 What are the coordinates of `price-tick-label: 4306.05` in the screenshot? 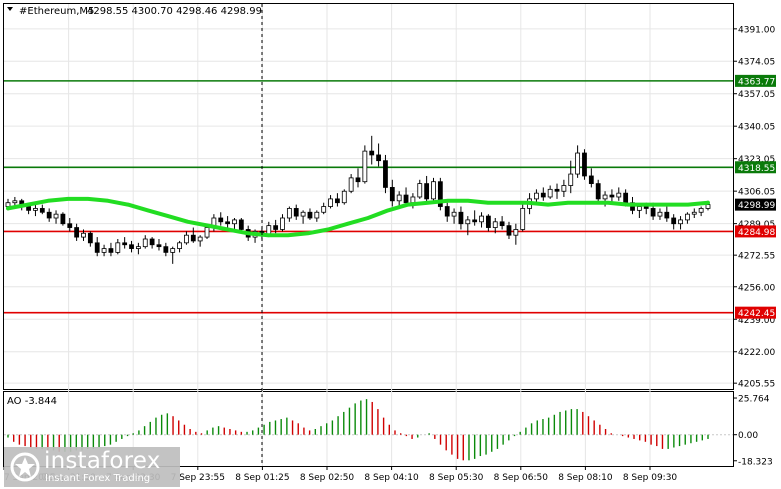 It's located at (756, 193).